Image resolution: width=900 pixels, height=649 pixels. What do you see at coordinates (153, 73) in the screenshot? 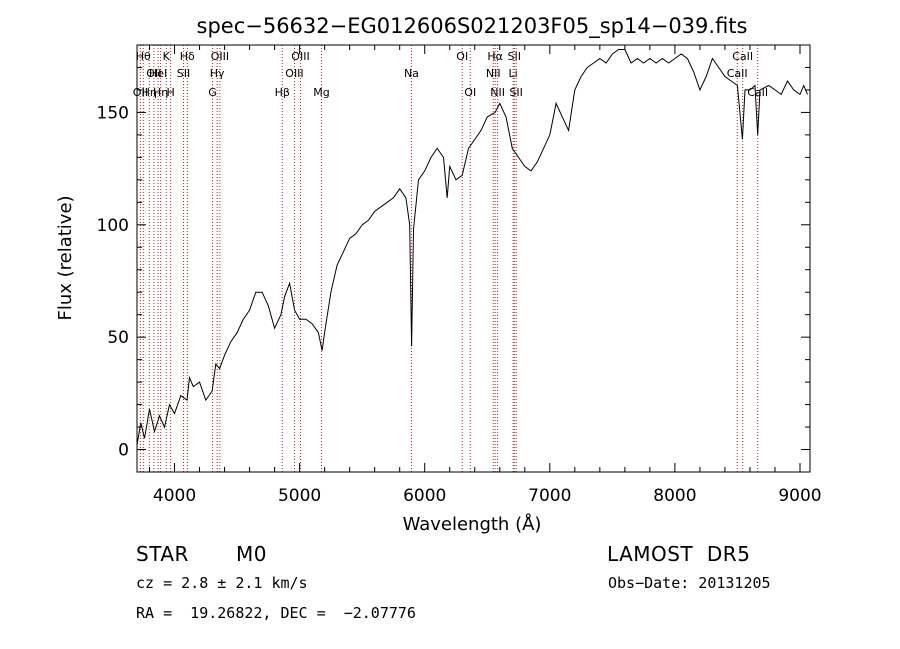
I see `line-label: OII` at bounding box center [153, 73].